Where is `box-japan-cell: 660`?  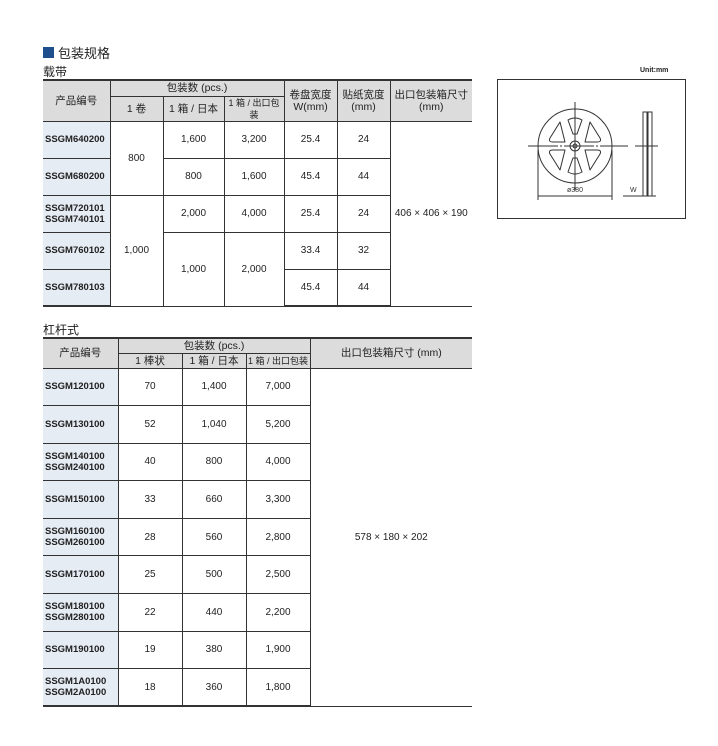
box-japan-cell: 660 is located at coordinates (214, 499).